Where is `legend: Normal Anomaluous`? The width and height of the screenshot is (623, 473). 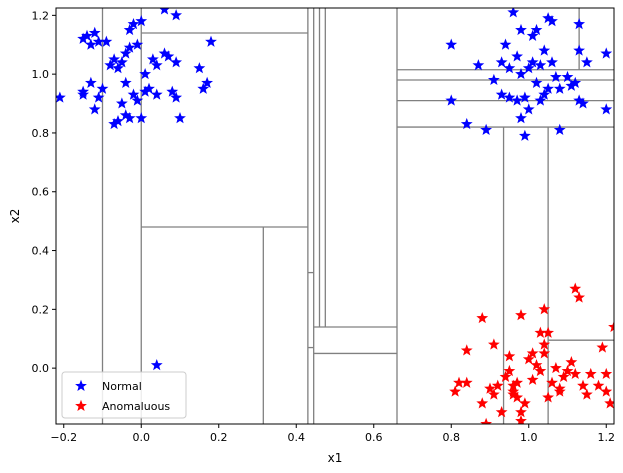 legend: Normal Anomaluous is located at coordinates (124, 395).